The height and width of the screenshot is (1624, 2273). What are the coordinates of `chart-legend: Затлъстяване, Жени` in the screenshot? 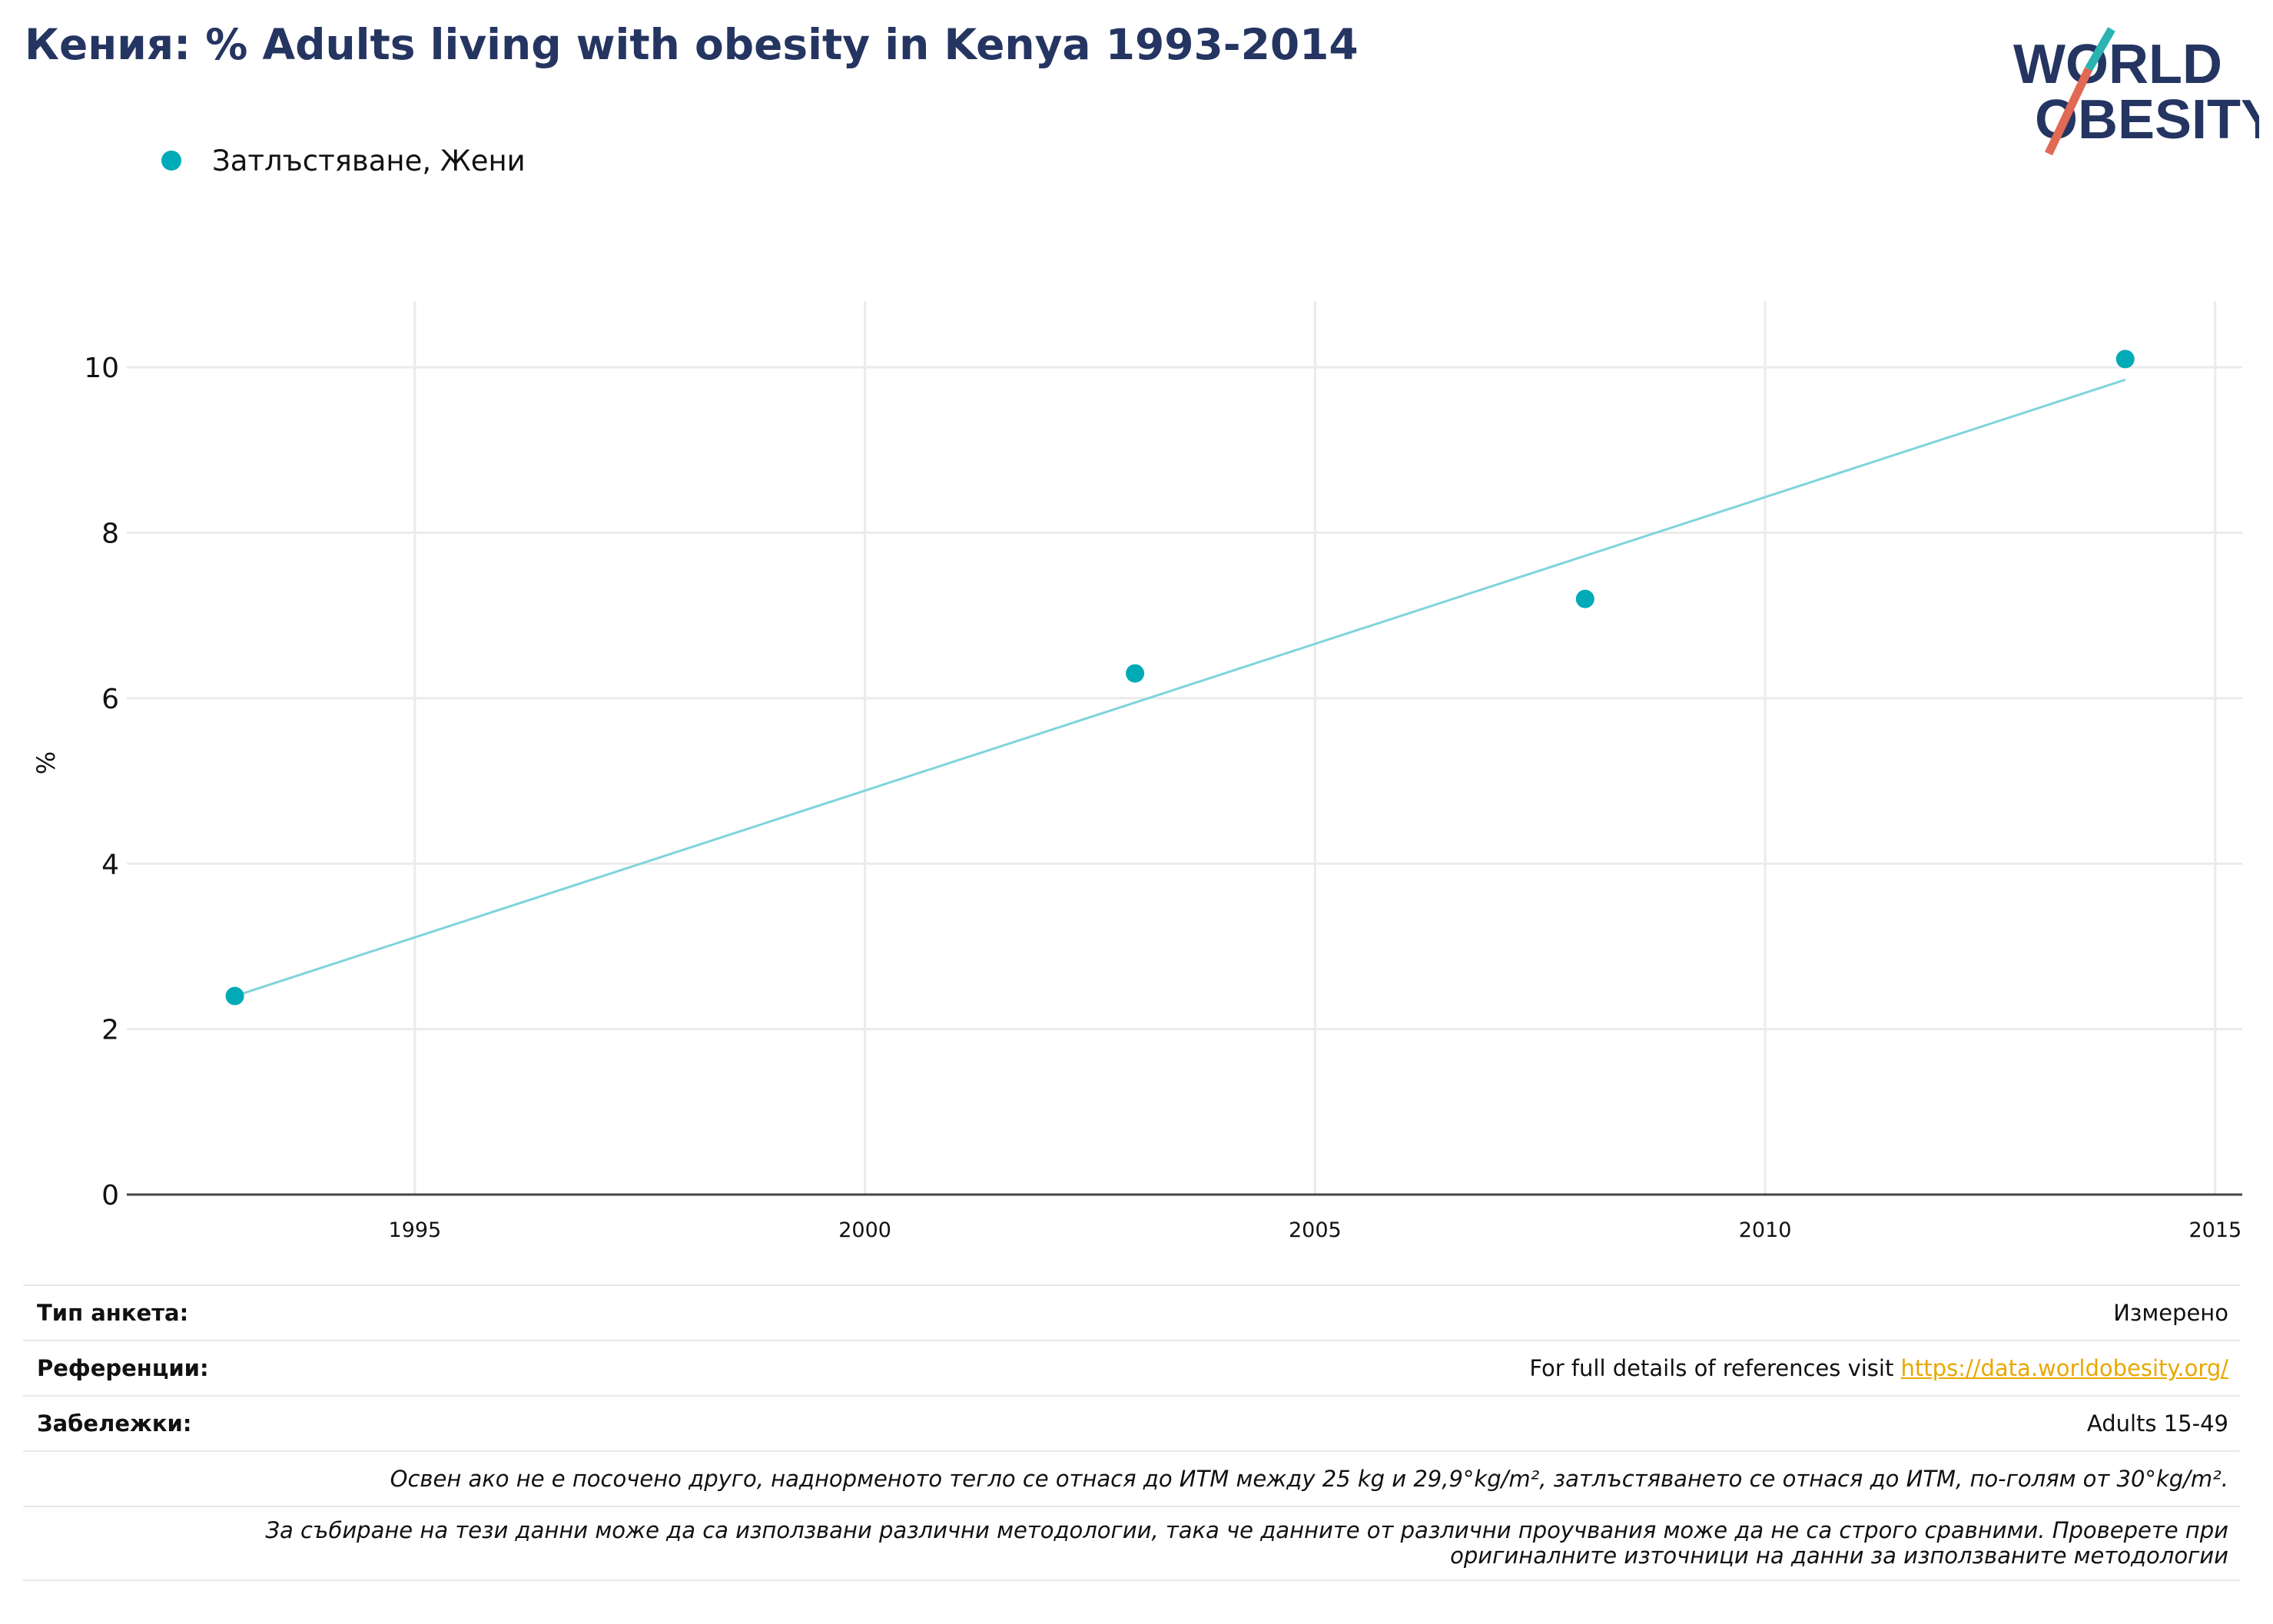 It's located at (343, 161).